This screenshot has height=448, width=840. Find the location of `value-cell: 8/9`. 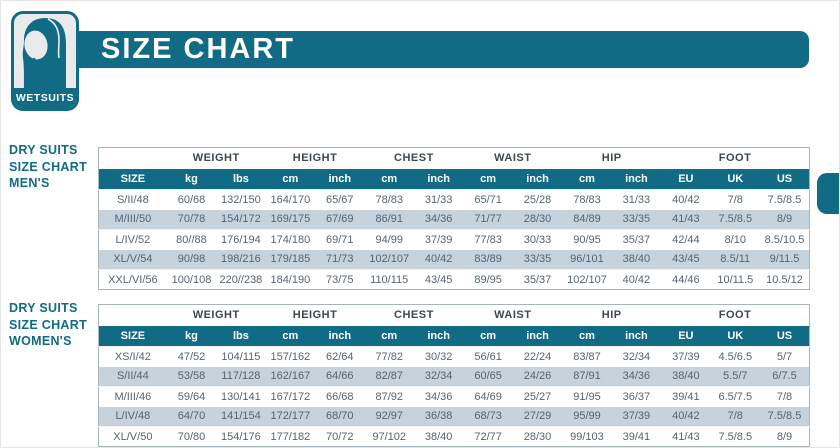

value-cell: 8/9 is located at coordinates (785, 436).